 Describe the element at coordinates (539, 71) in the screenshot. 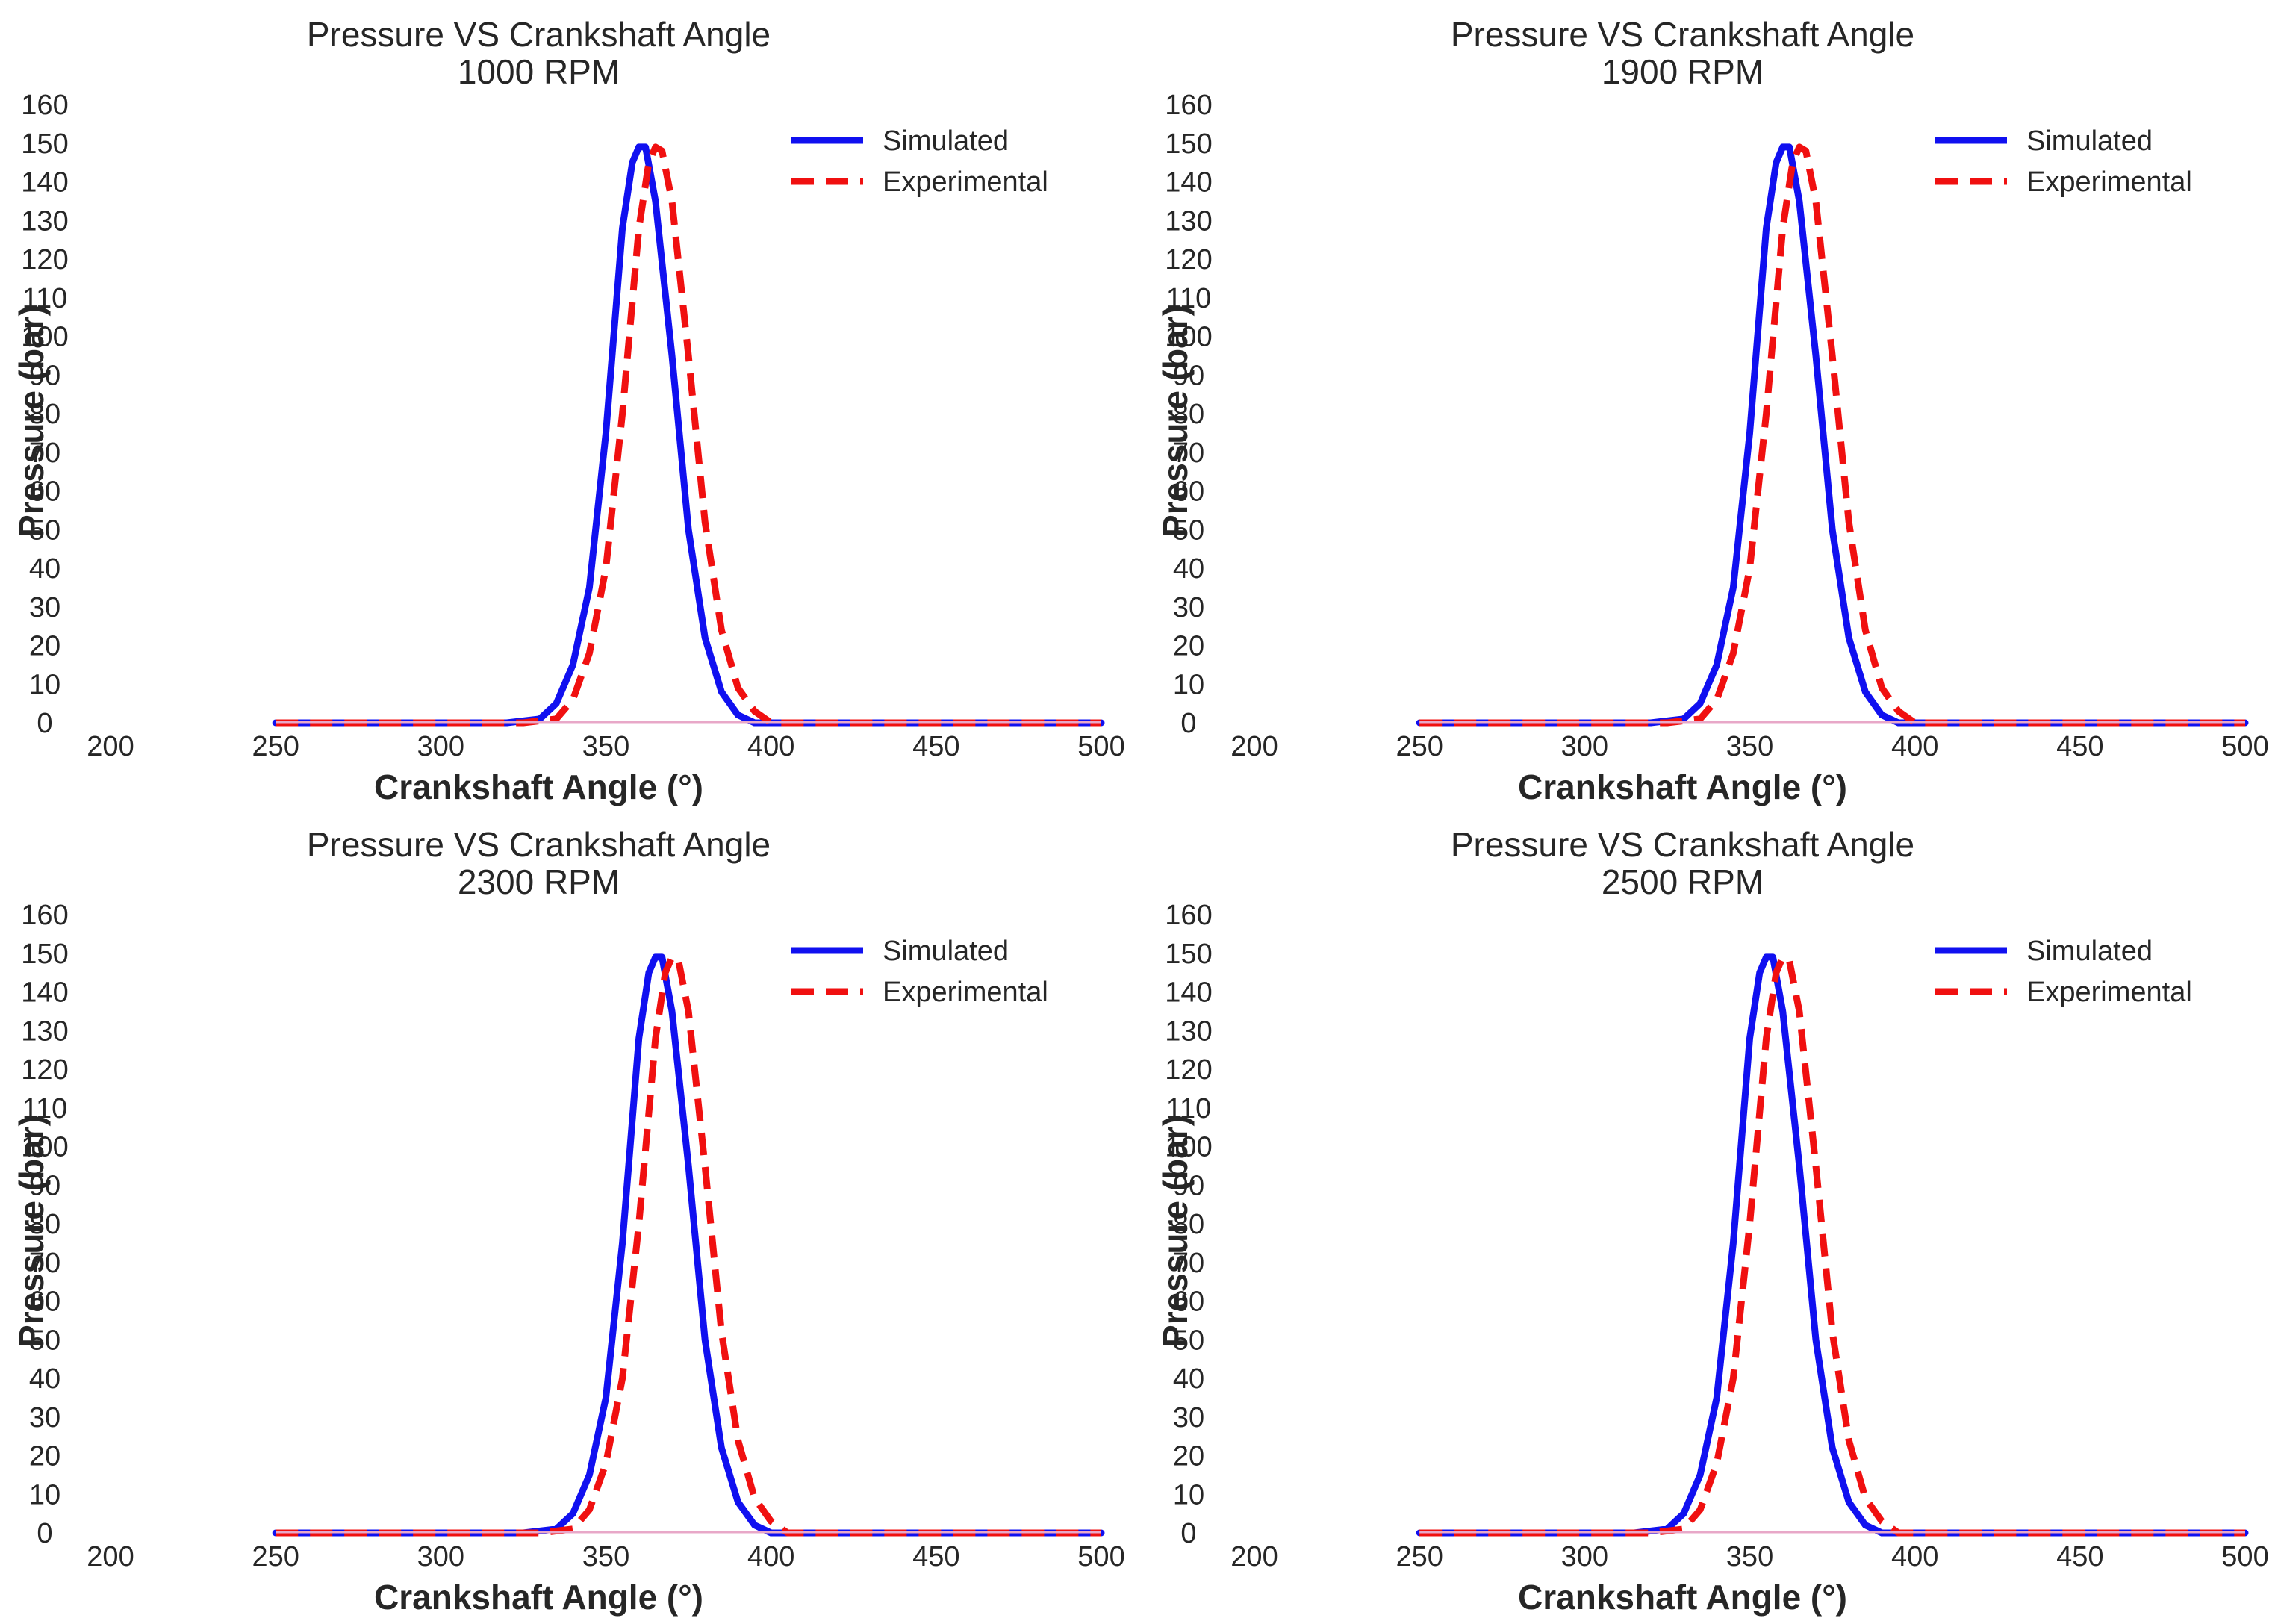

I see `chart-subtitle: 1000 RPM` at that location.